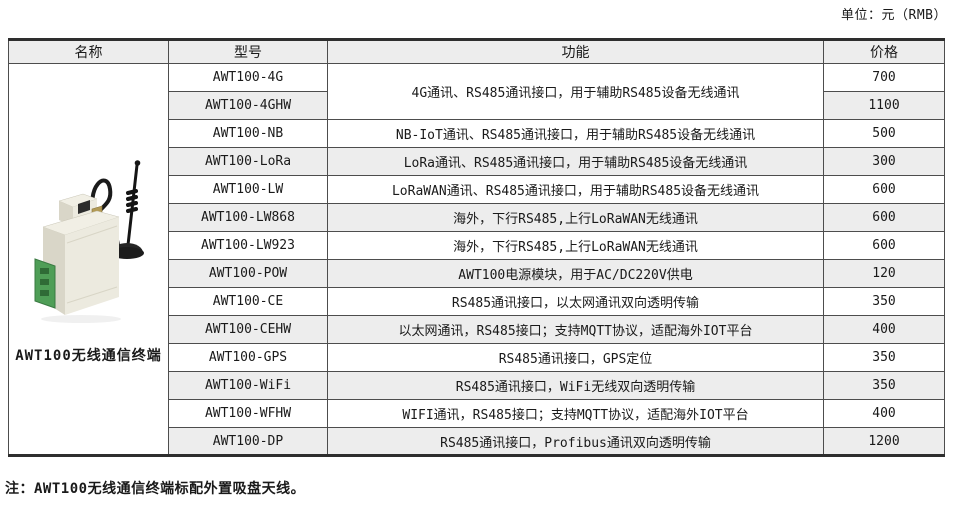 Image resolution: width=953 pixels, height=506 pixels. Describe the element at coordinates (248, 217) in the screenshot. I see `model-cell: AWT100-LW868` at that location.